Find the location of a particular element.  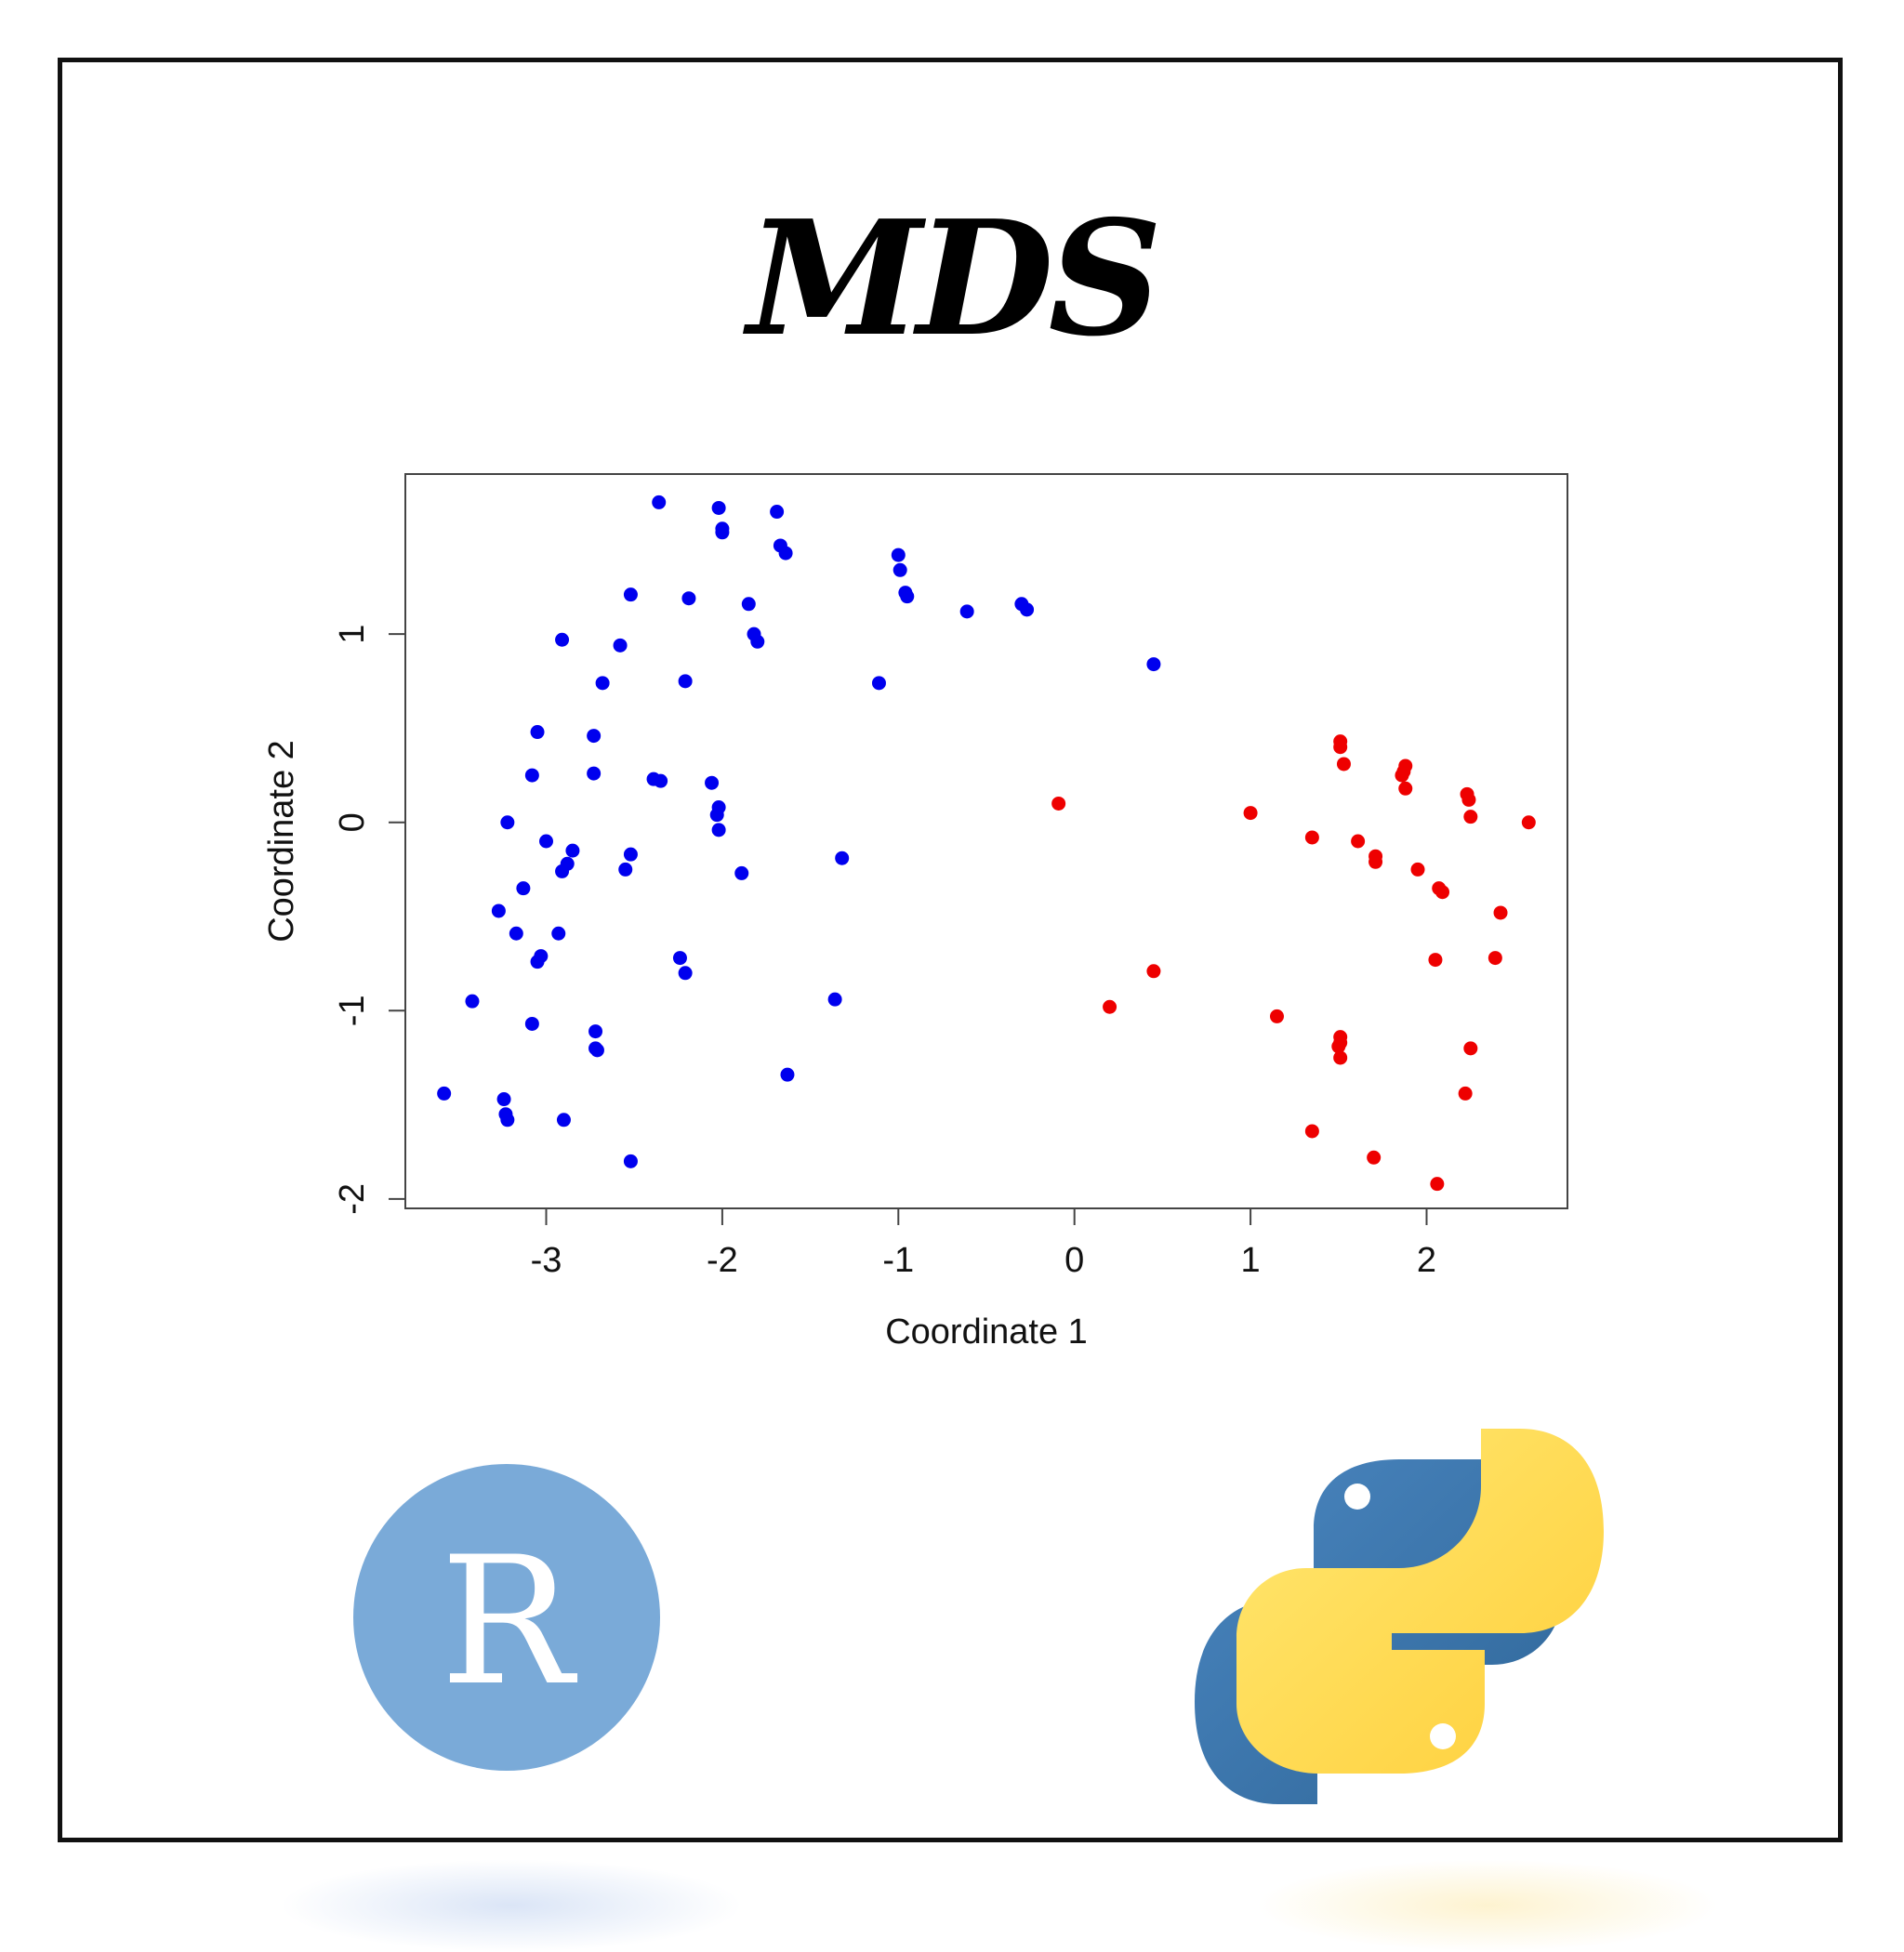

r-logo-circle is located at coordinates (506, 1617).